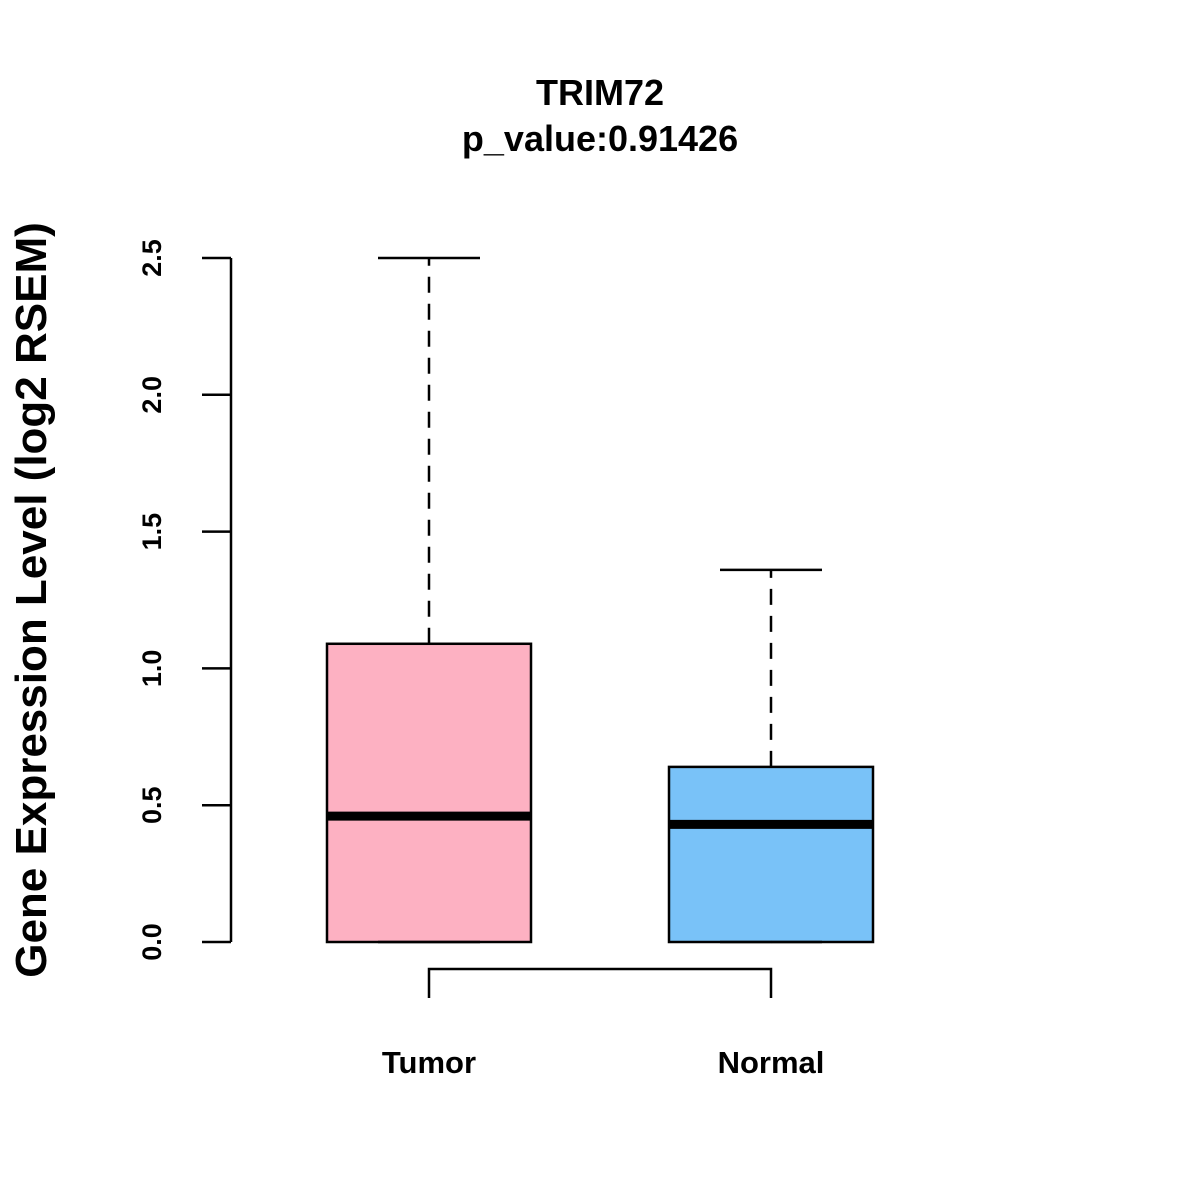 This screenshot has height=1200, width=1200. I want to click on chart-title: TRIM72, so click(600, 92).